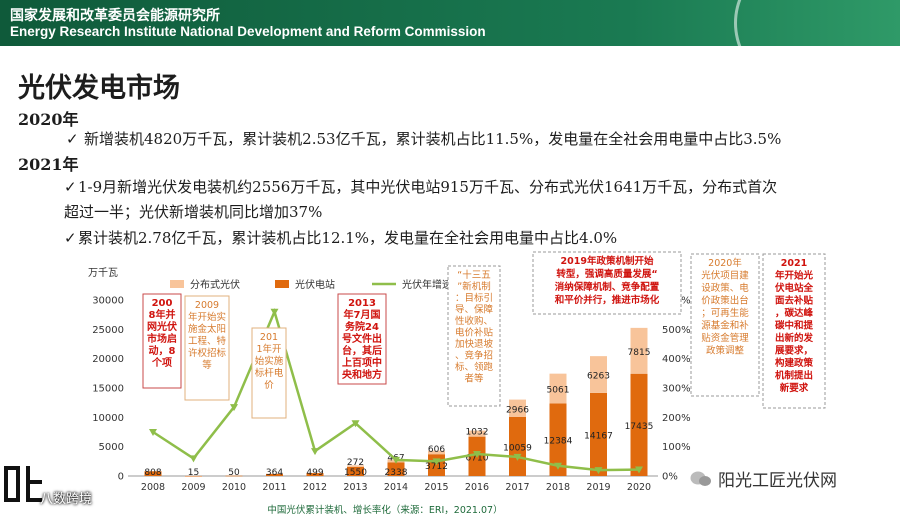  I want to click on bar-label-distributed: 5061, so click(558, 391).